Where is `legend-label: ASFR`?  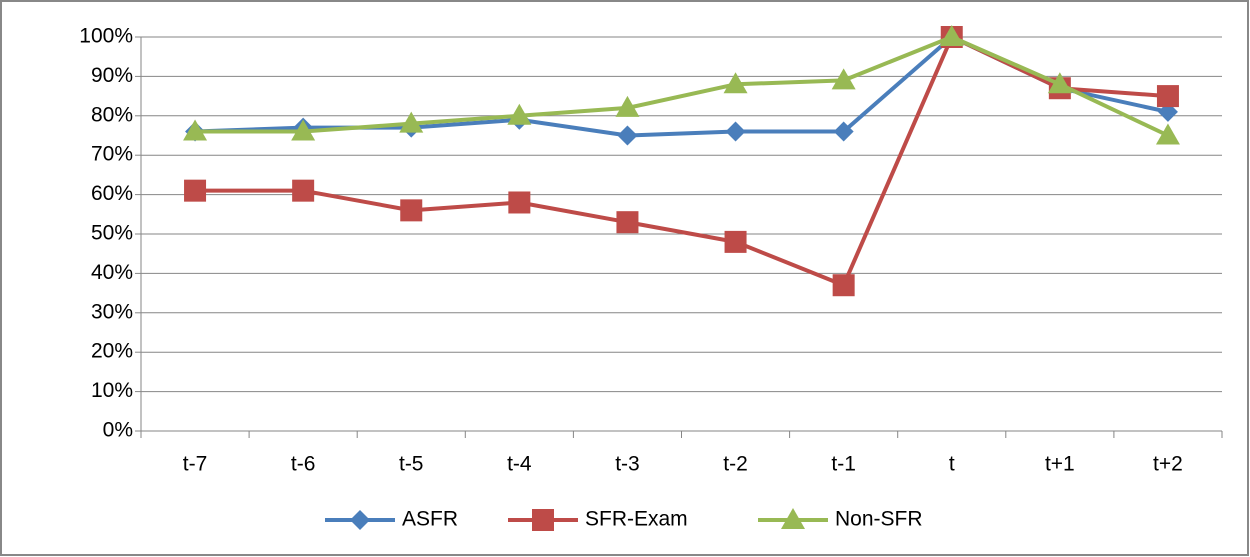
legend-label: ASFR is located at coordinates (430, 519).